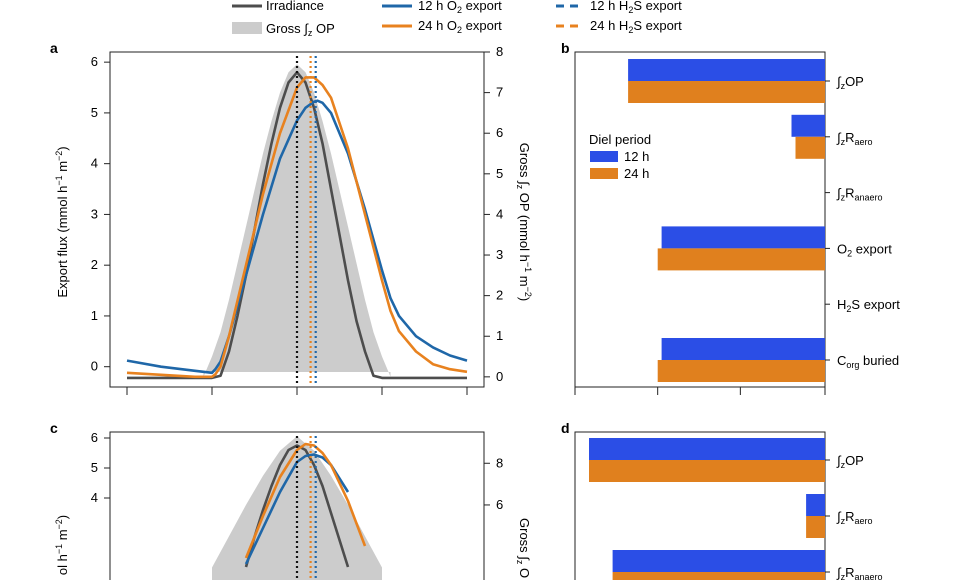 The image size is (954, 580). I want to click on panel-a-left-axis-title: Export flux (mmol h−1 m−2), so click(62, 221).